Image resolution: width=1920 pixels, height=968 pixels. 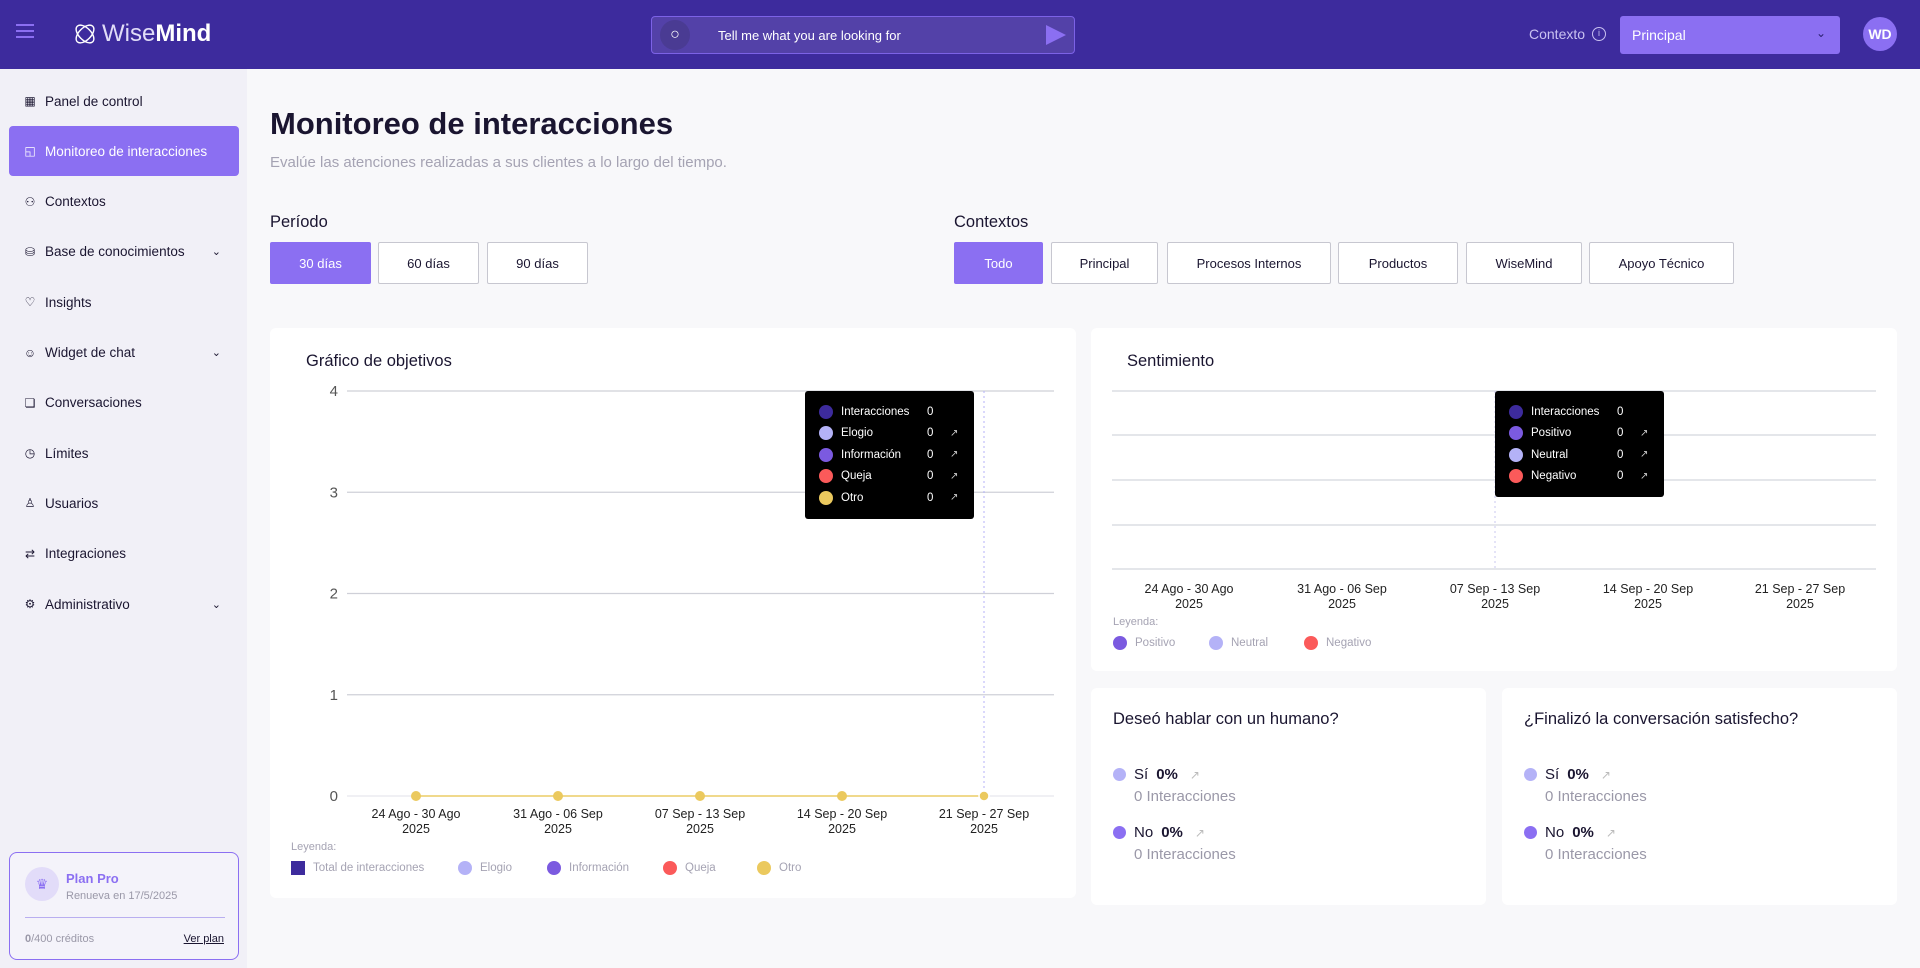 What do you see at coordinates (379, 361) in the screenshot?
I see `goals-chart-title: Gráfico de objetivos` at bounding box center [379, 361].